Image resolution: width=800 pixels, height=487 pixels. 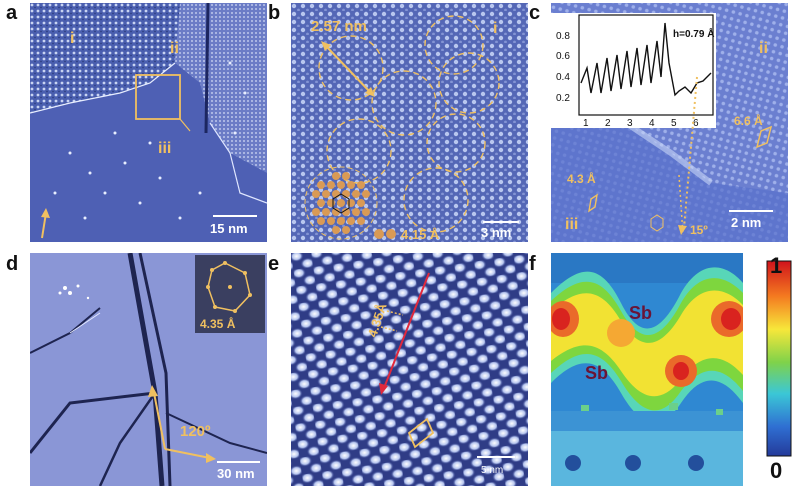 What do you see at coordinates (581, 178) in the screenshot?
I see `lattice-spacing-small: 4.3 Å` at bounding box center [581, 178].